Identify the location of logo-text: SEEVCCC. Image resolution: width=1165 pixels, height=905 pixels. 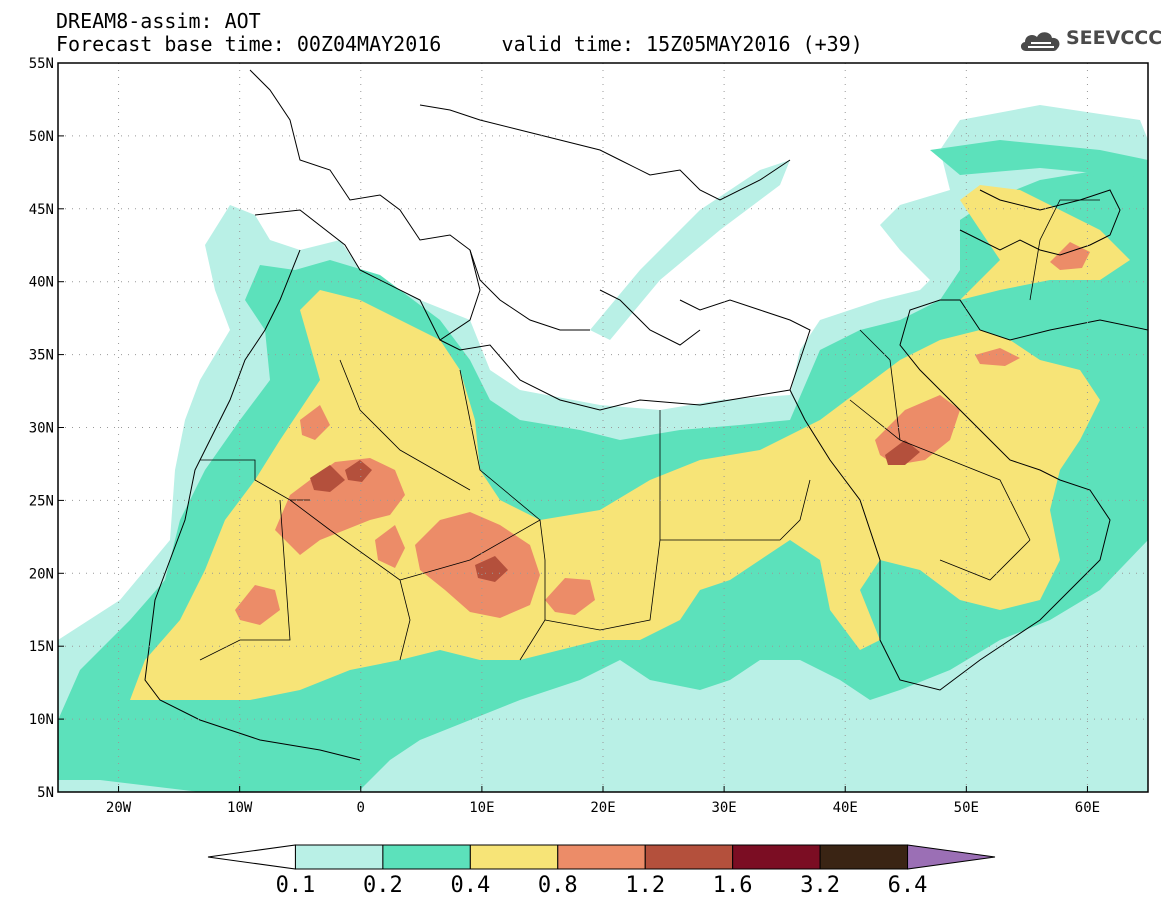
(1114, 38).